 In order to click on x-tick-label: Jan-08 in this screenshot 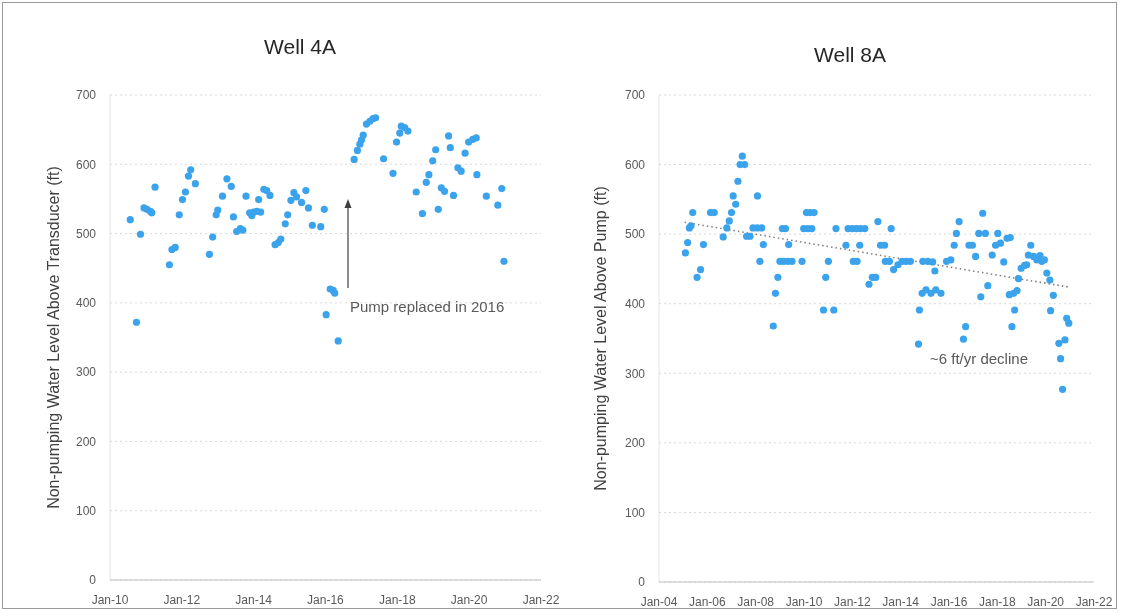, I will do `click(756, 601)`.